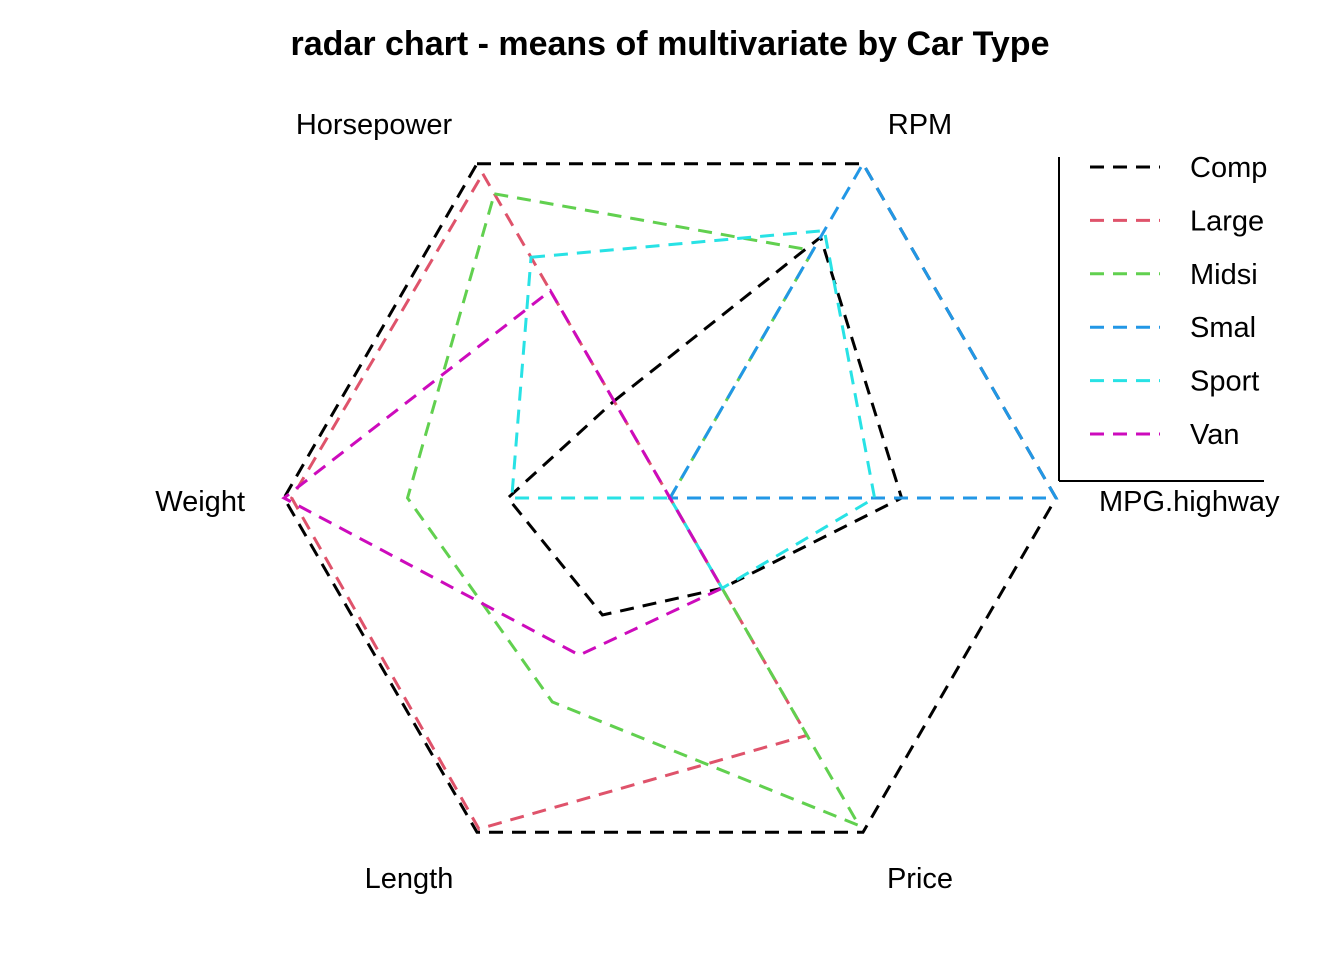 The width and height of the screenshot is (1344, 960). What do you see at coordinates (374, 125) in the screenshot?
I see `axis-label-horsepower: Horsepower` at bounding box center [374, 125].